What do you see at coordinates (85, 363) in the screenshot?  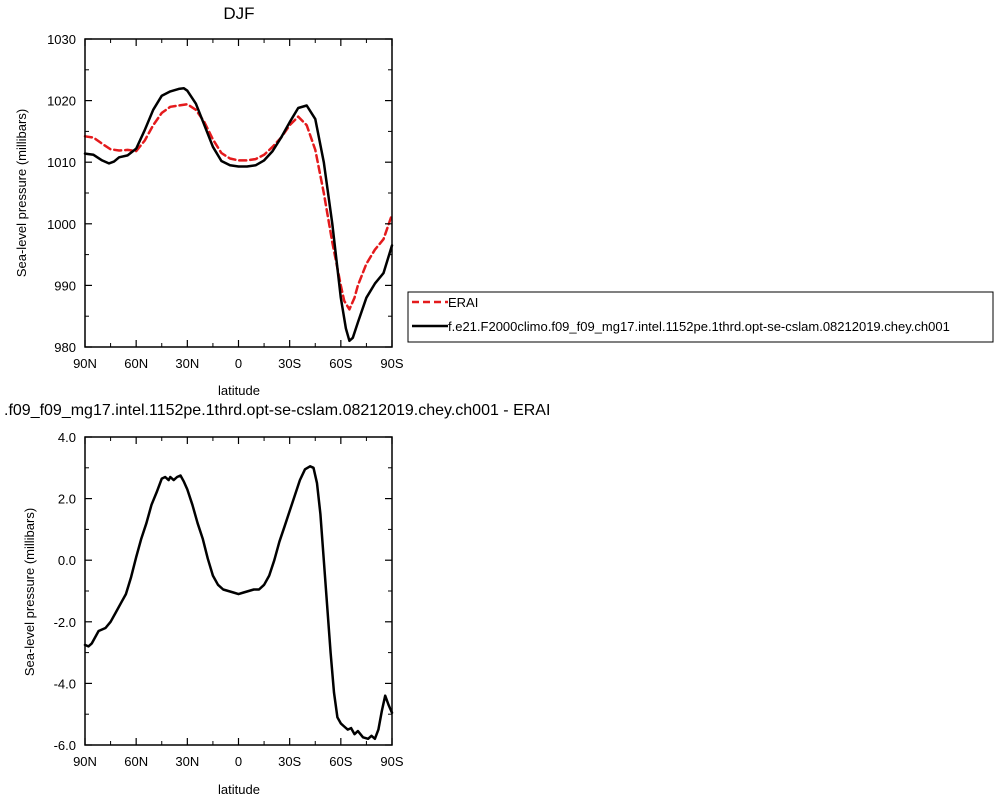 I see `top-x-tick-label: 90N` at bounding box center [85, 363].